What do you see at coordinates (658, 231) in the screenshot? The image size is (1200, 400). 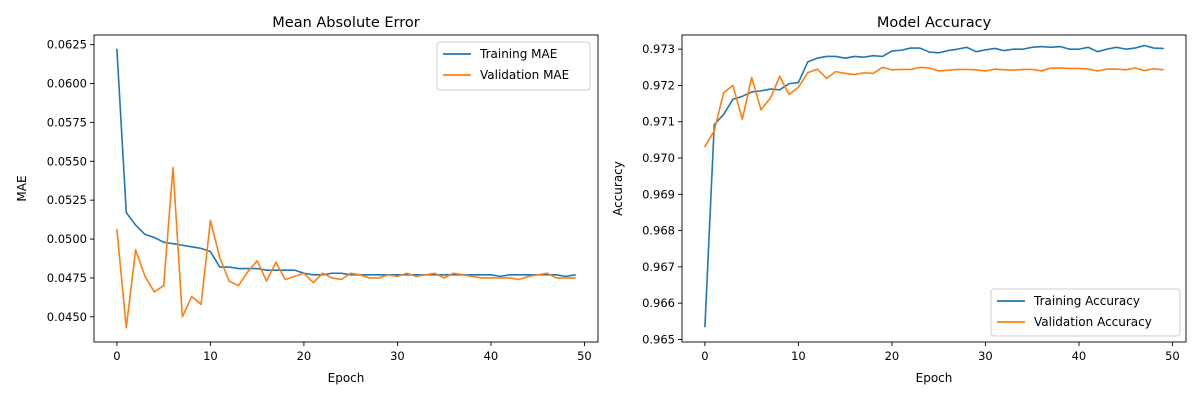 I see `y-tick-label: 0.968` at bounding box center [658, 231].